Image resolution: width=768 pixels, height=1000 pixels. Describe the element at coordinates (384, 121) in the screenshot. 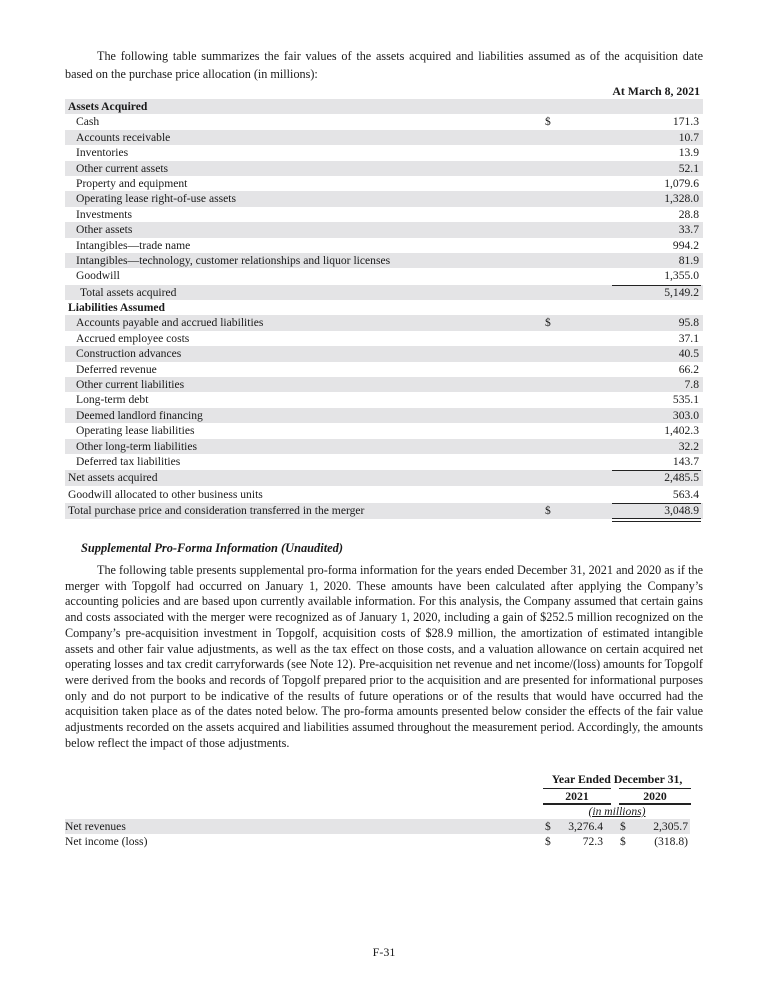

I see `table-row: Cash $171.3` at that location.